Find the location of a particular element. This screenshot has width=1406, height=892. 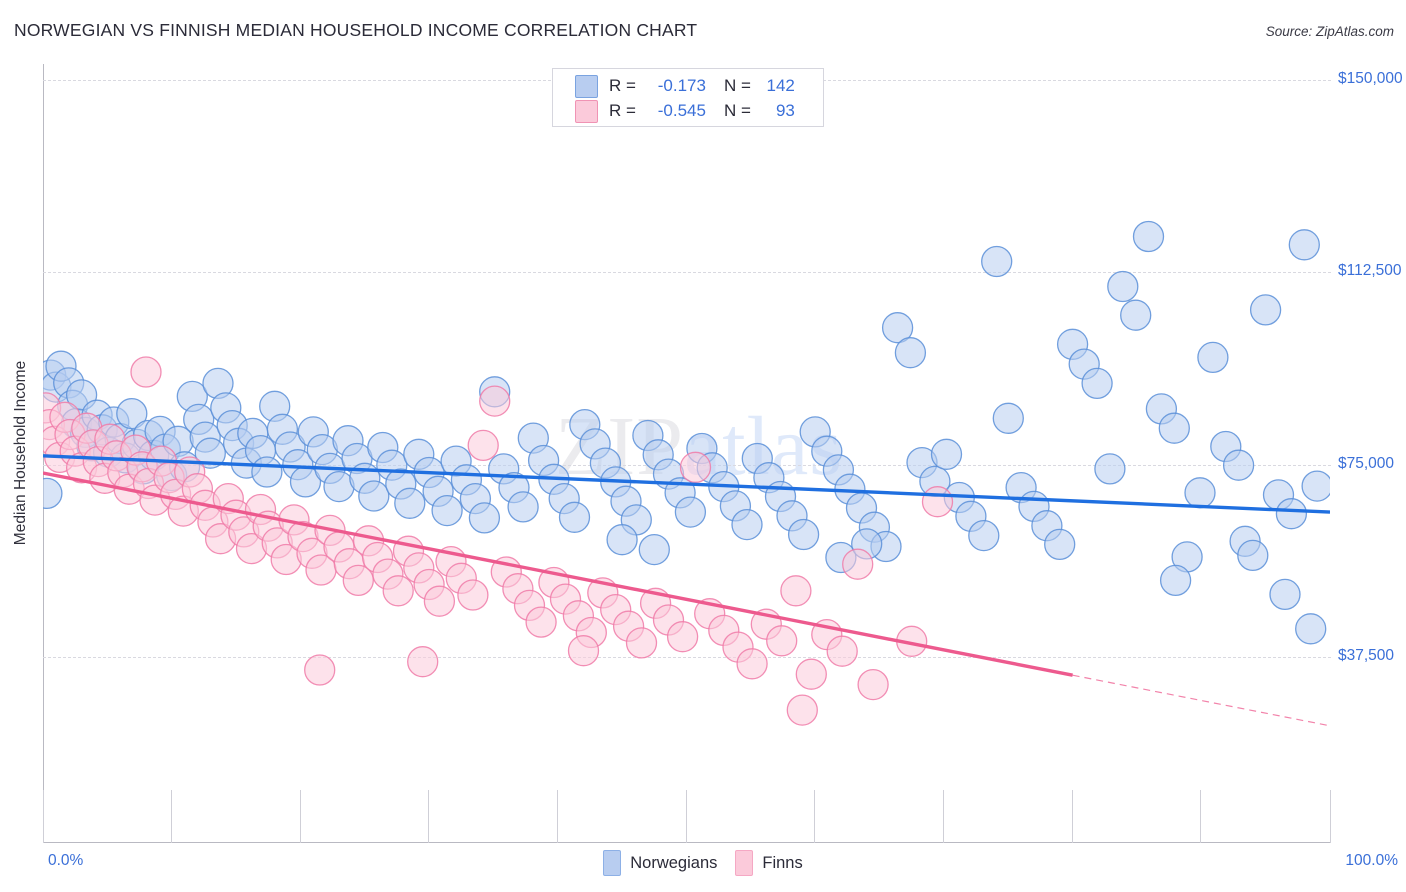

legend-n-label-finns: N = is located at coordinates (737, 110).